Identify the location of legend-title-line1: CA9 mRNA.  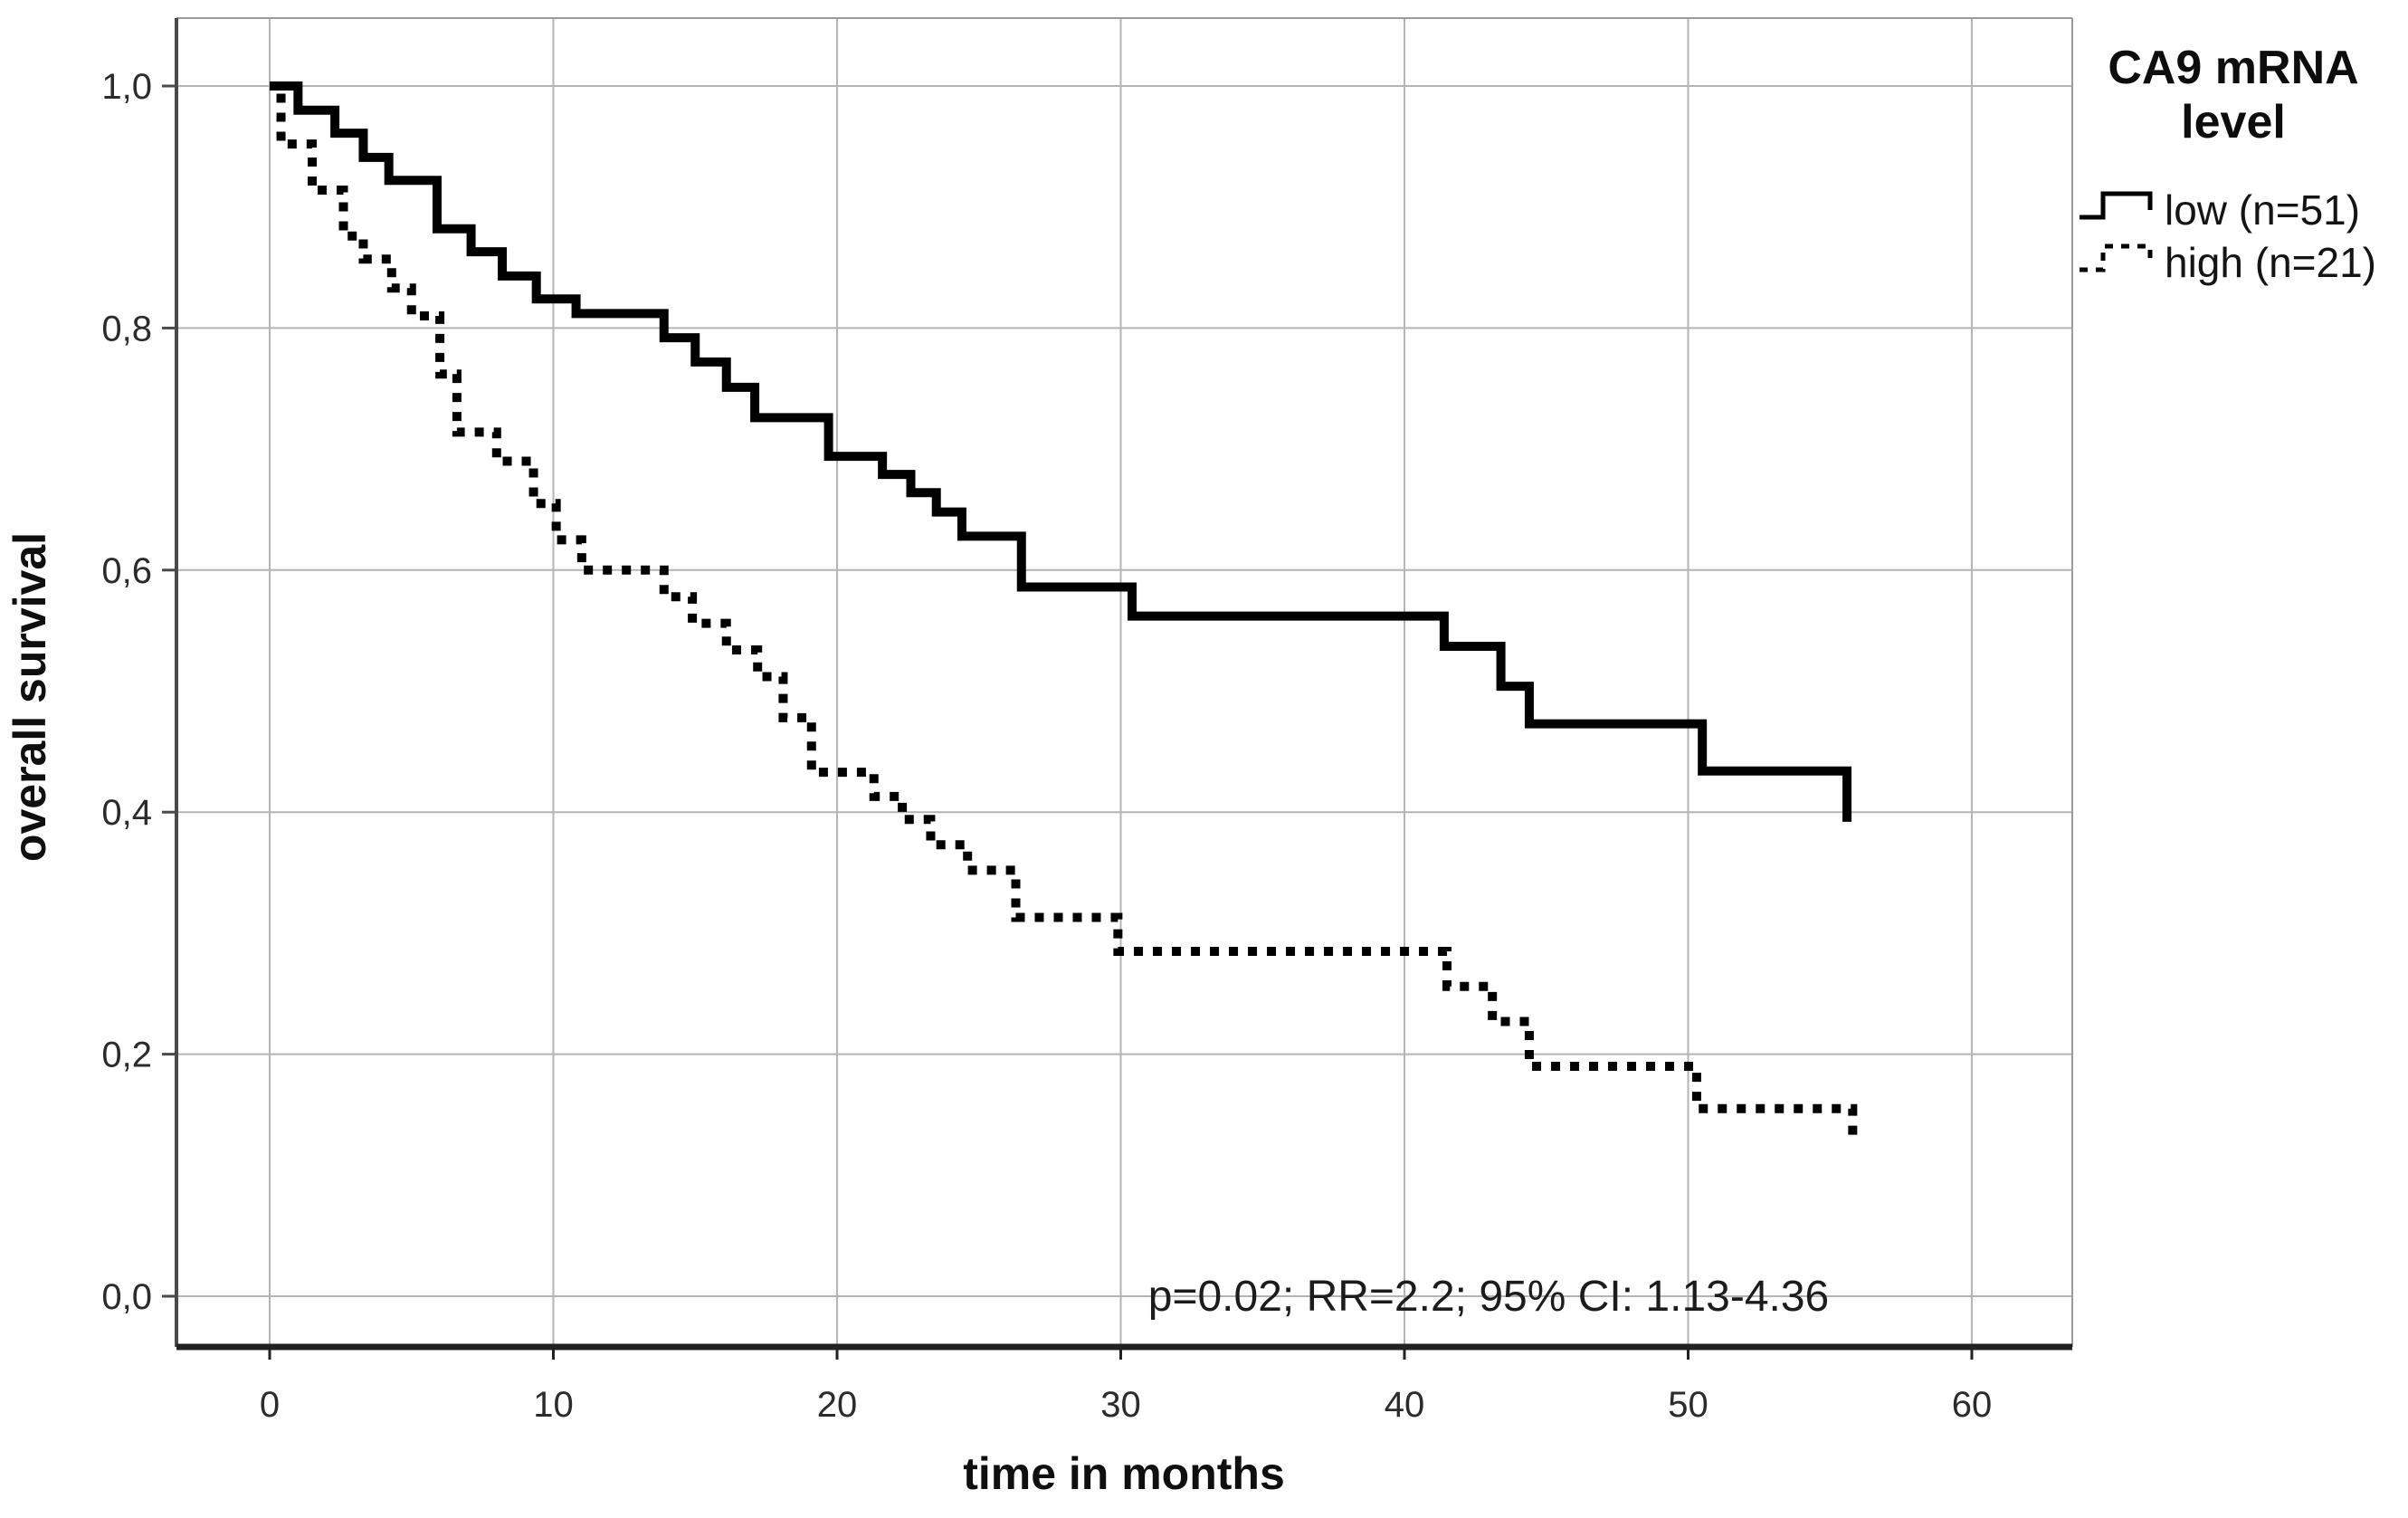
(2233, 68).